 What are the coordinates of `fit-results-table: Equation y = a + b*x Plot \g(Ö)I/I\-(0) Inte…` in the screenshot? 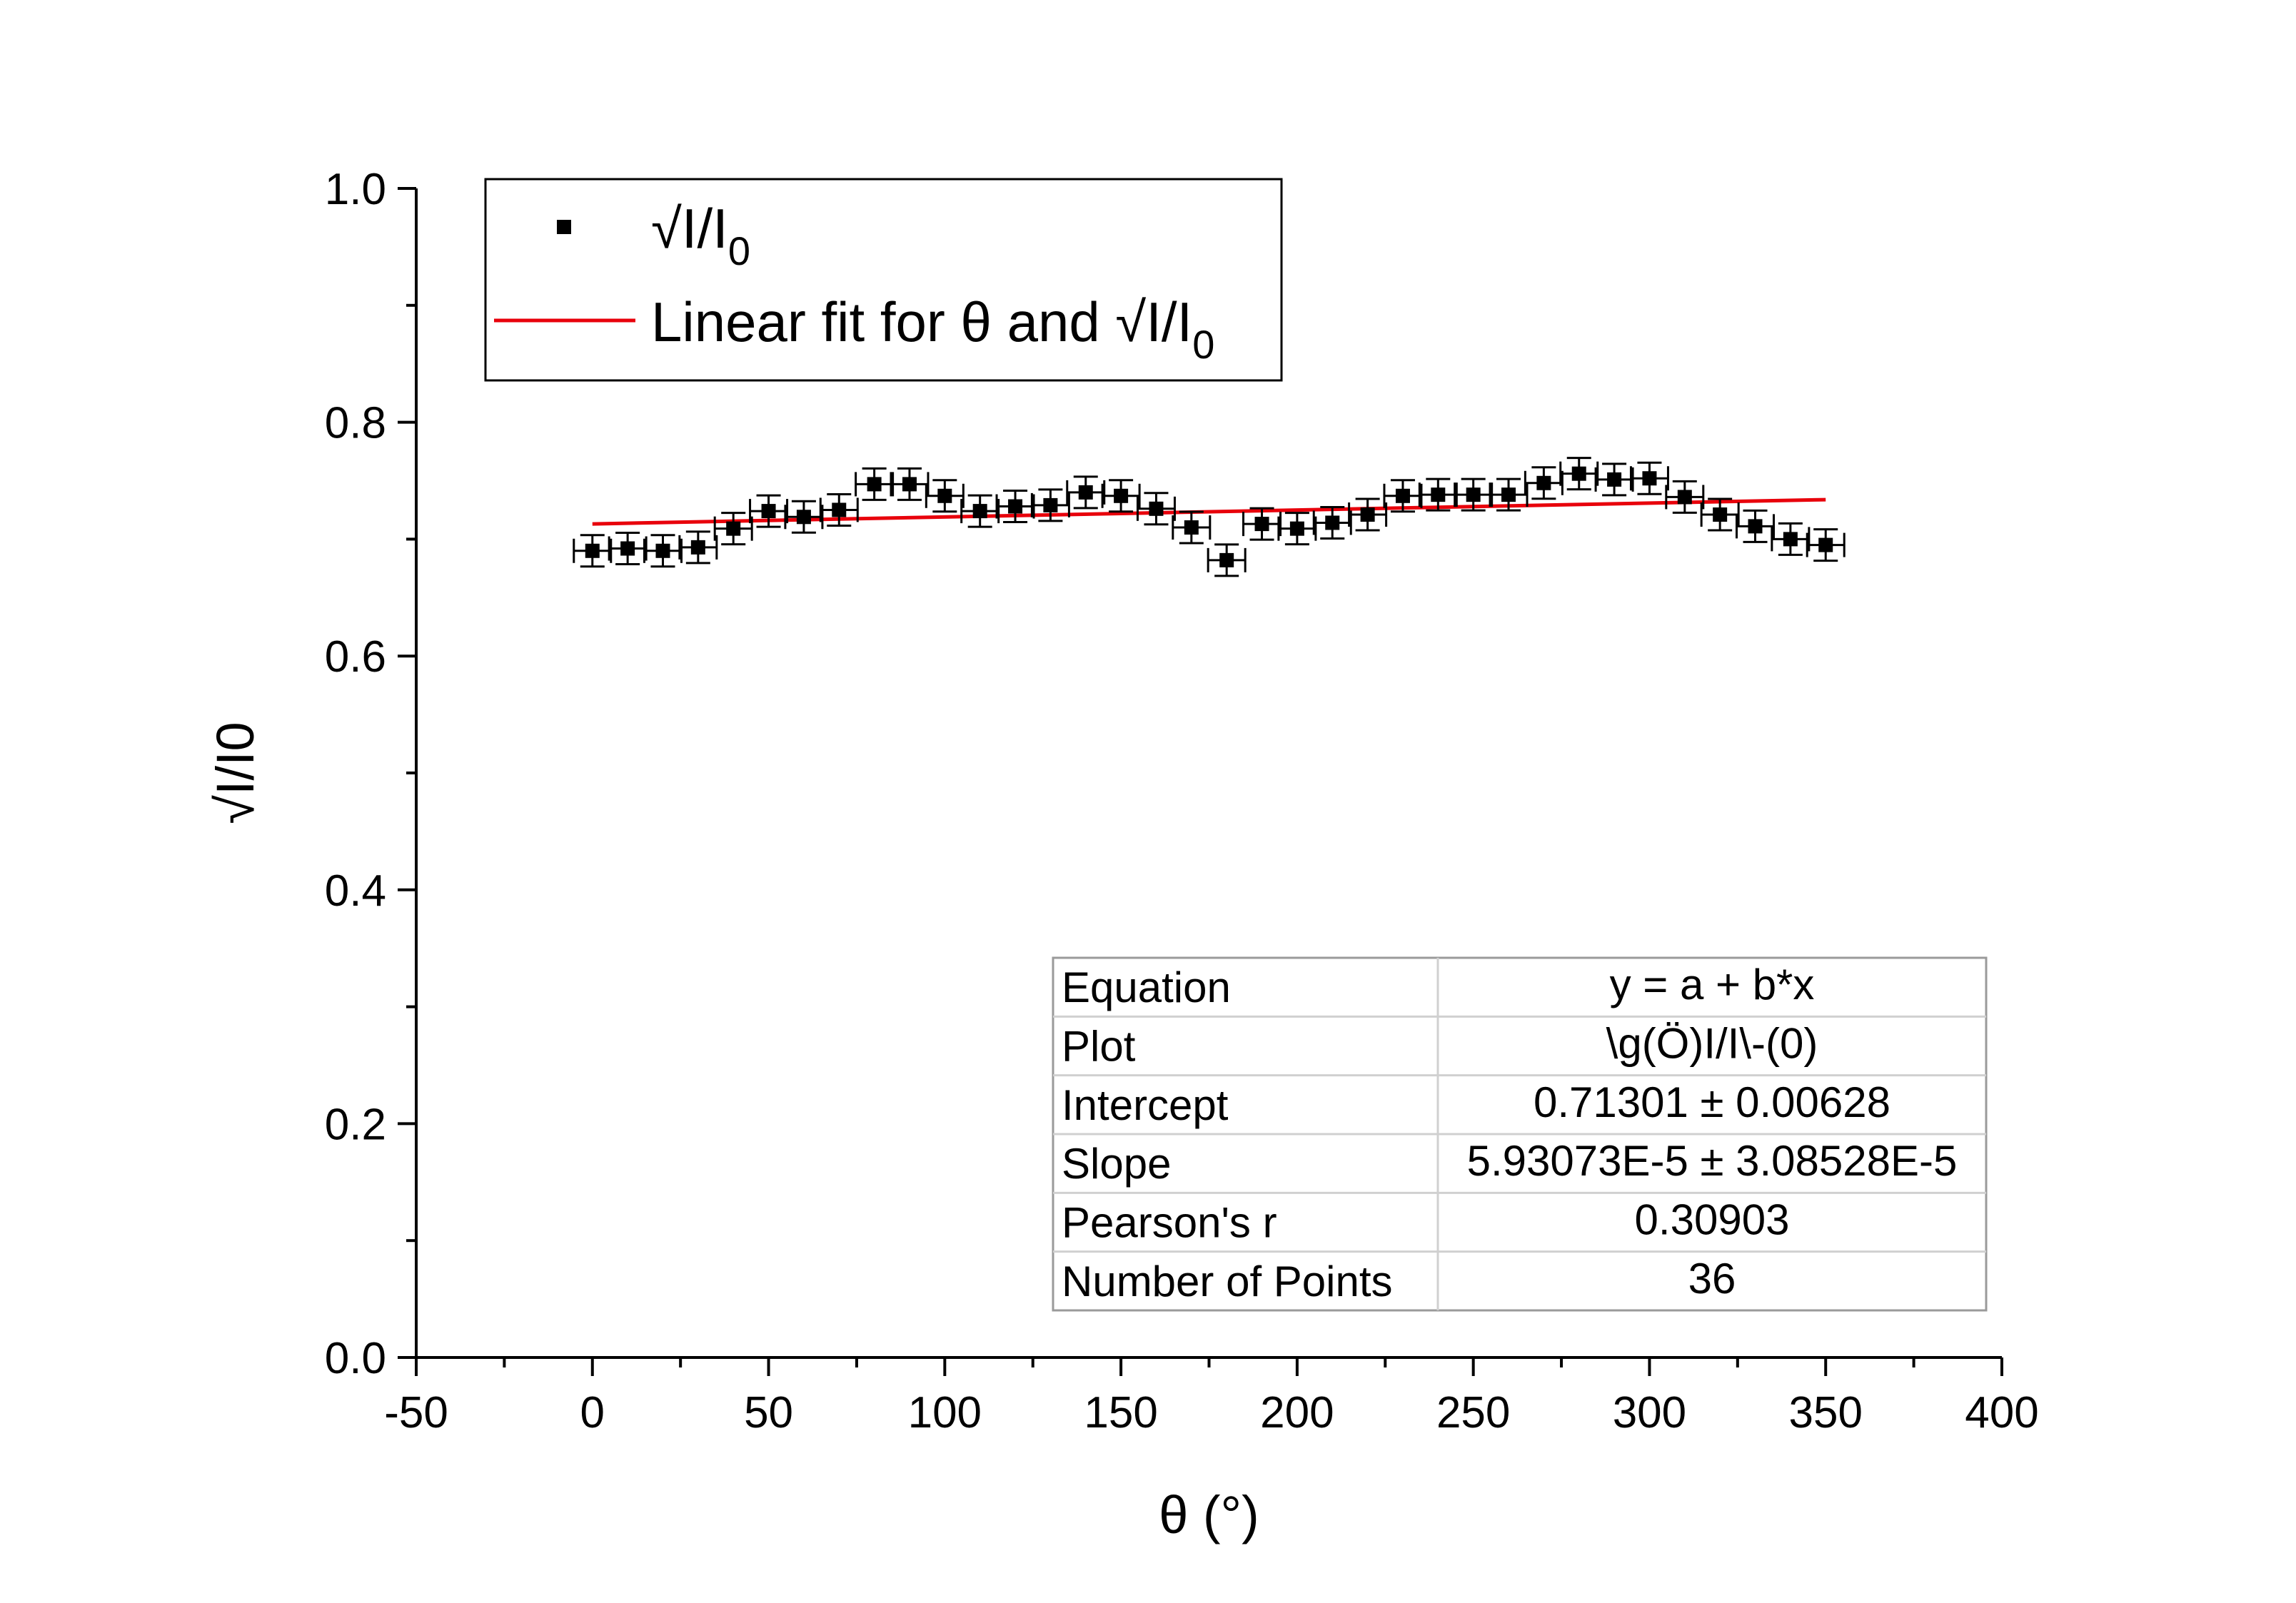 It's located at (1520, 1134).